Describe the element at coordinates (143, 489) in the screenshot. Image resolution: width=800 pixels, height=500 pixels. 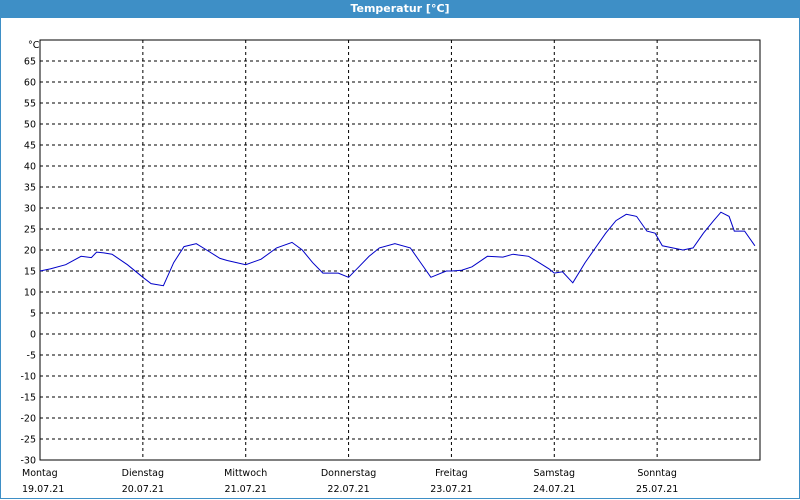
I see `x-tick-date-label: 20.07.21` at that location.